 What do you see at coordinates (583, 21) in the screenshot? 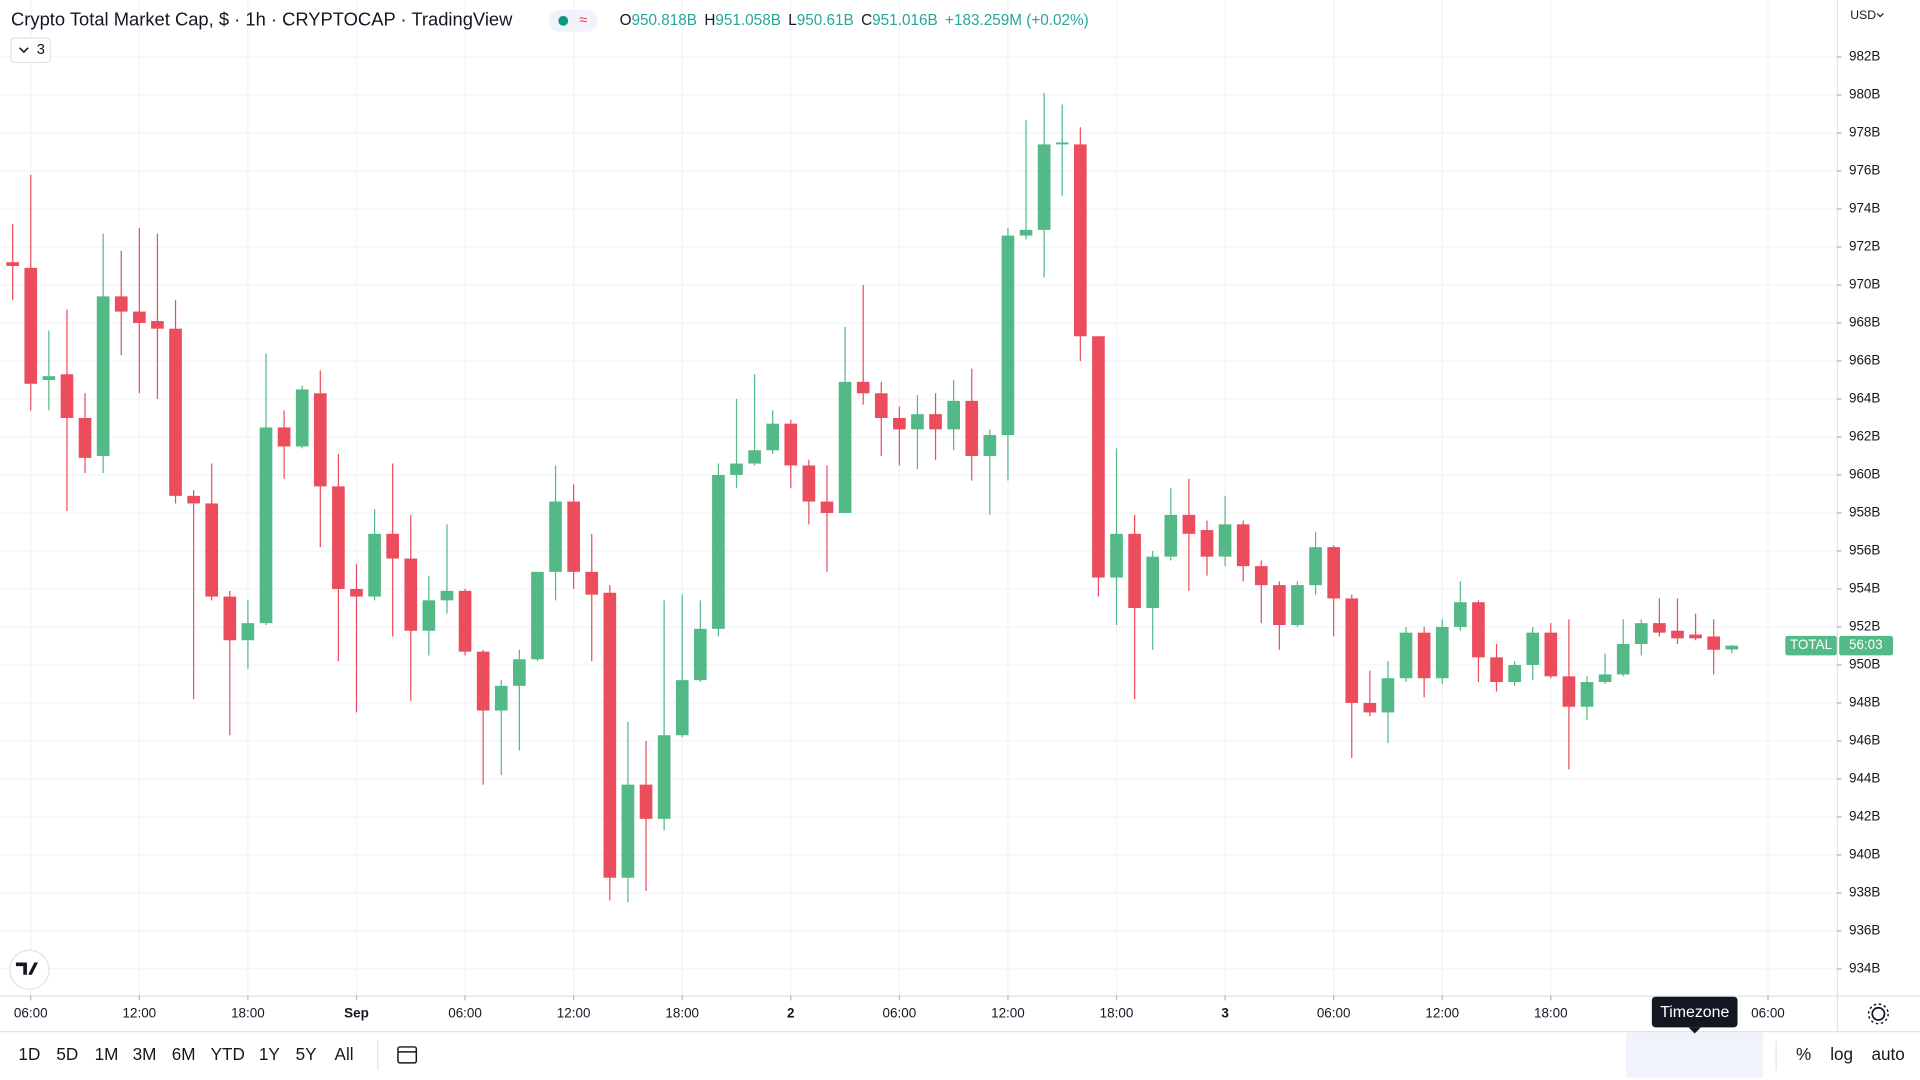
I see `status-icon: ≈` at bounding box center [583, 21].